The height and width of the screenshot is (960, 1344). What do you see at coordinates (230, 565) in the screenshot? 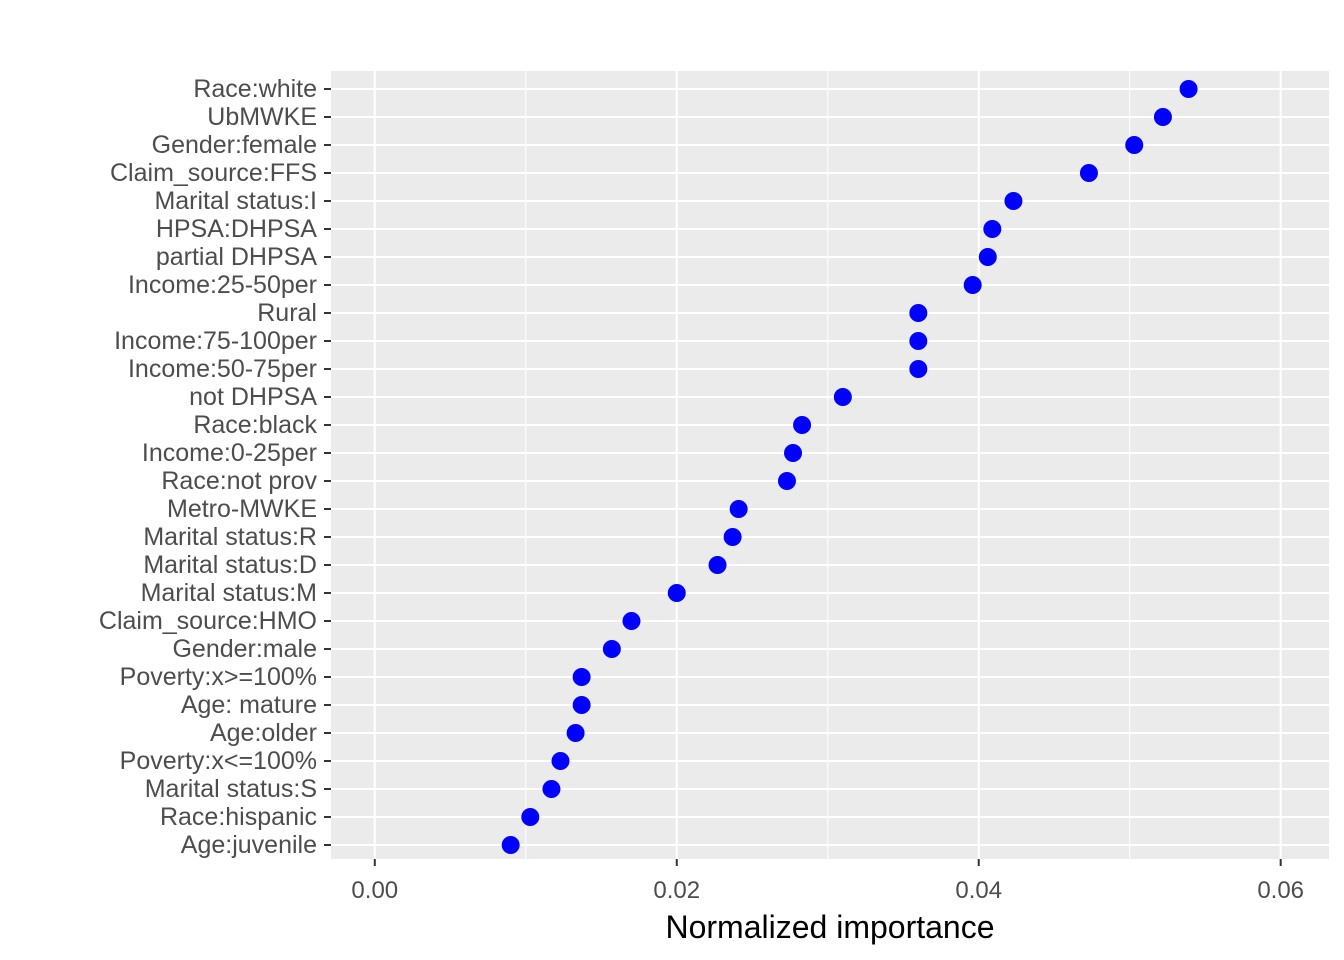
I see `category-label: Marital status:D` at bounding box center [230, 565].